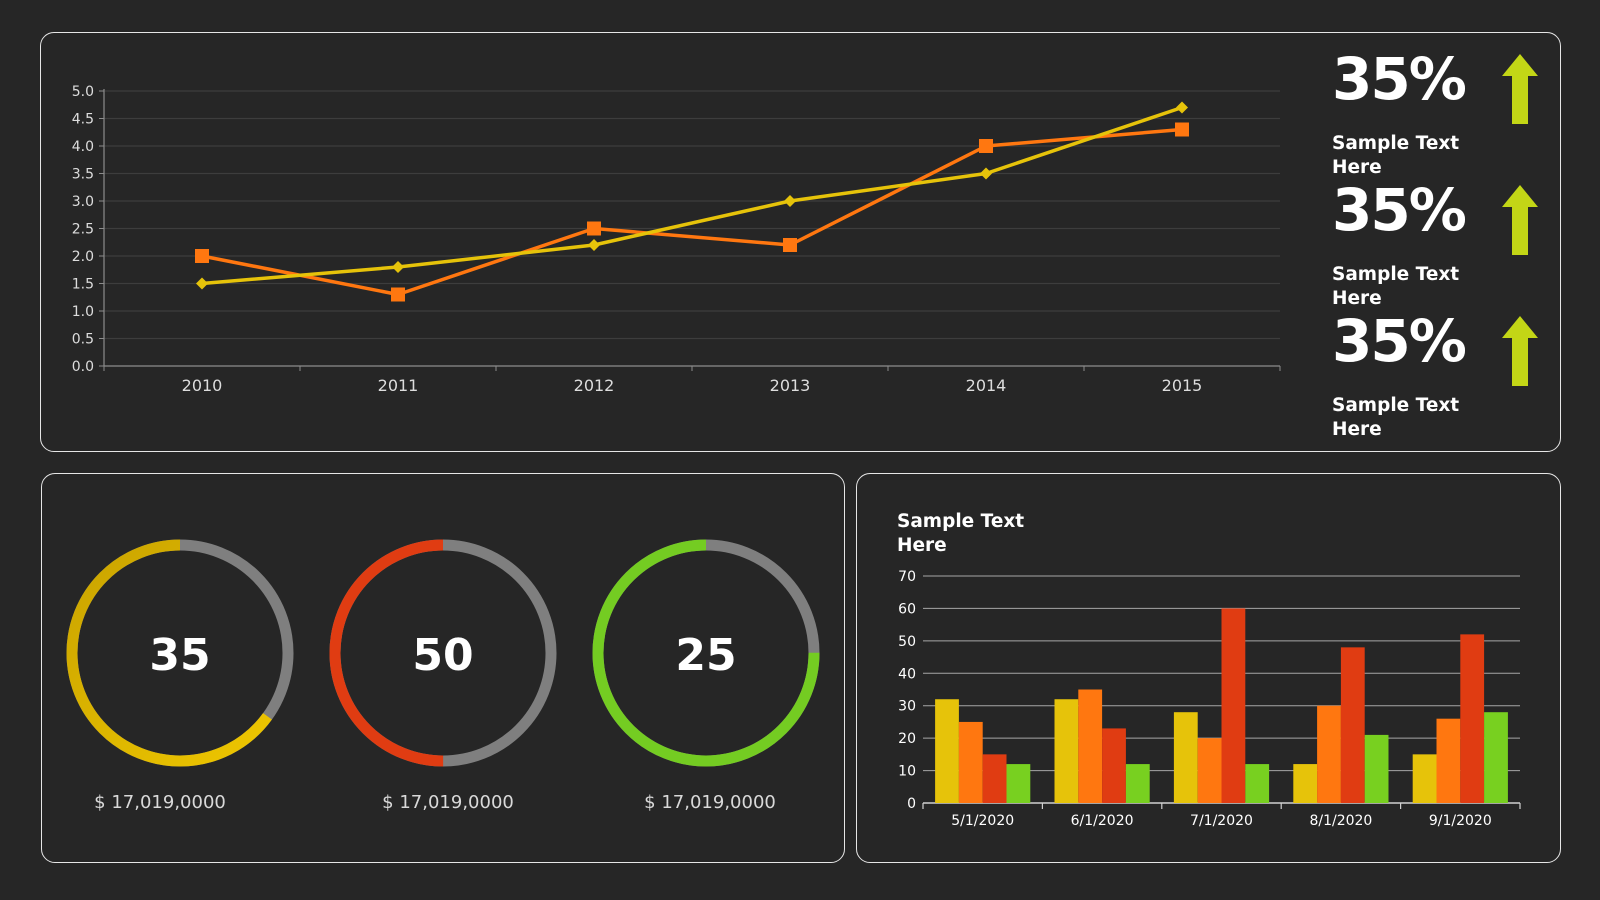 The width and height of the screenshot is (1600, 900). I want to click on y-tick-label: 2.5, so click(83, 230).